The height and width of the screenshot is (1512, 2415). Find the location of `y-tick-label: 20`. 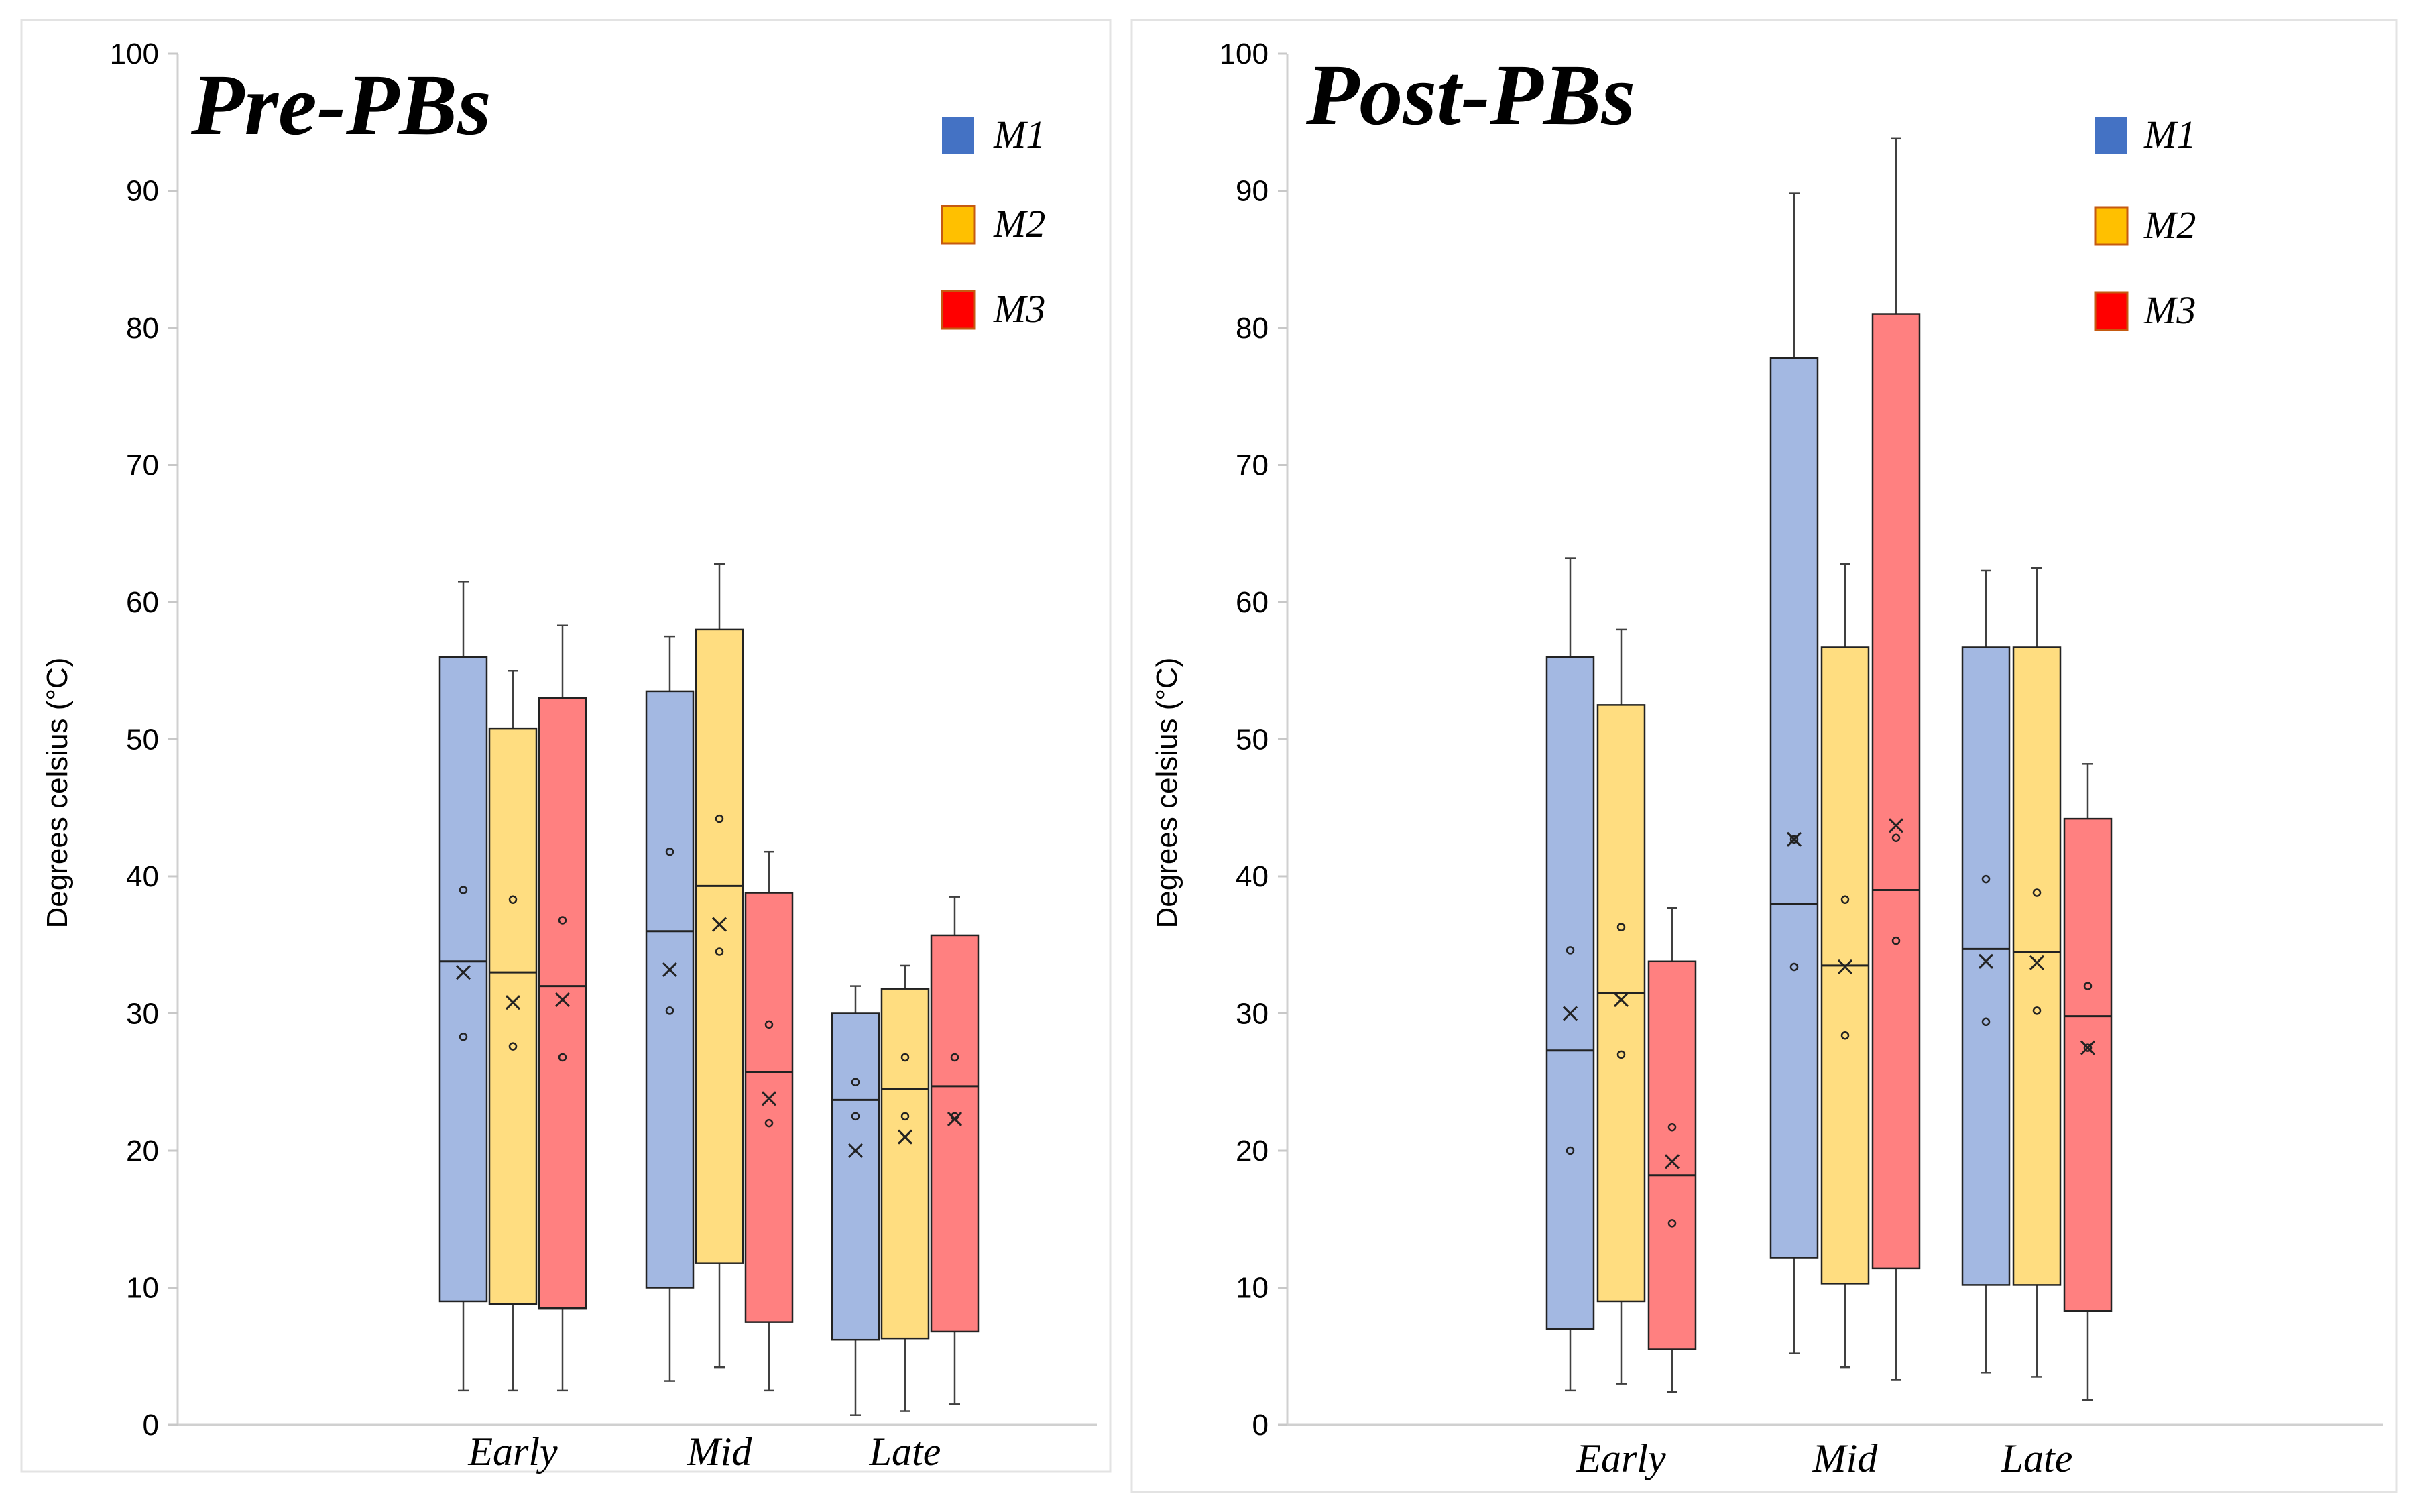

y-tick-label: 20 is located at coordinates (1252, 1151).